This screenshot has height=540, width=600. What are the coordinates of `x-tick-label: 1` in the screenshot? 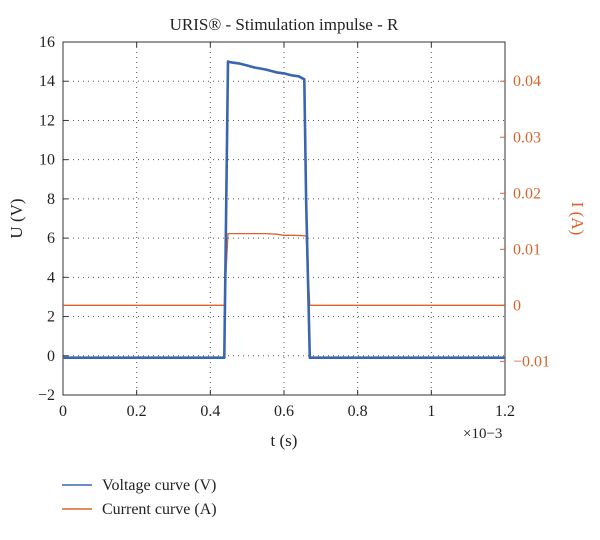 It's located at (431, 411).